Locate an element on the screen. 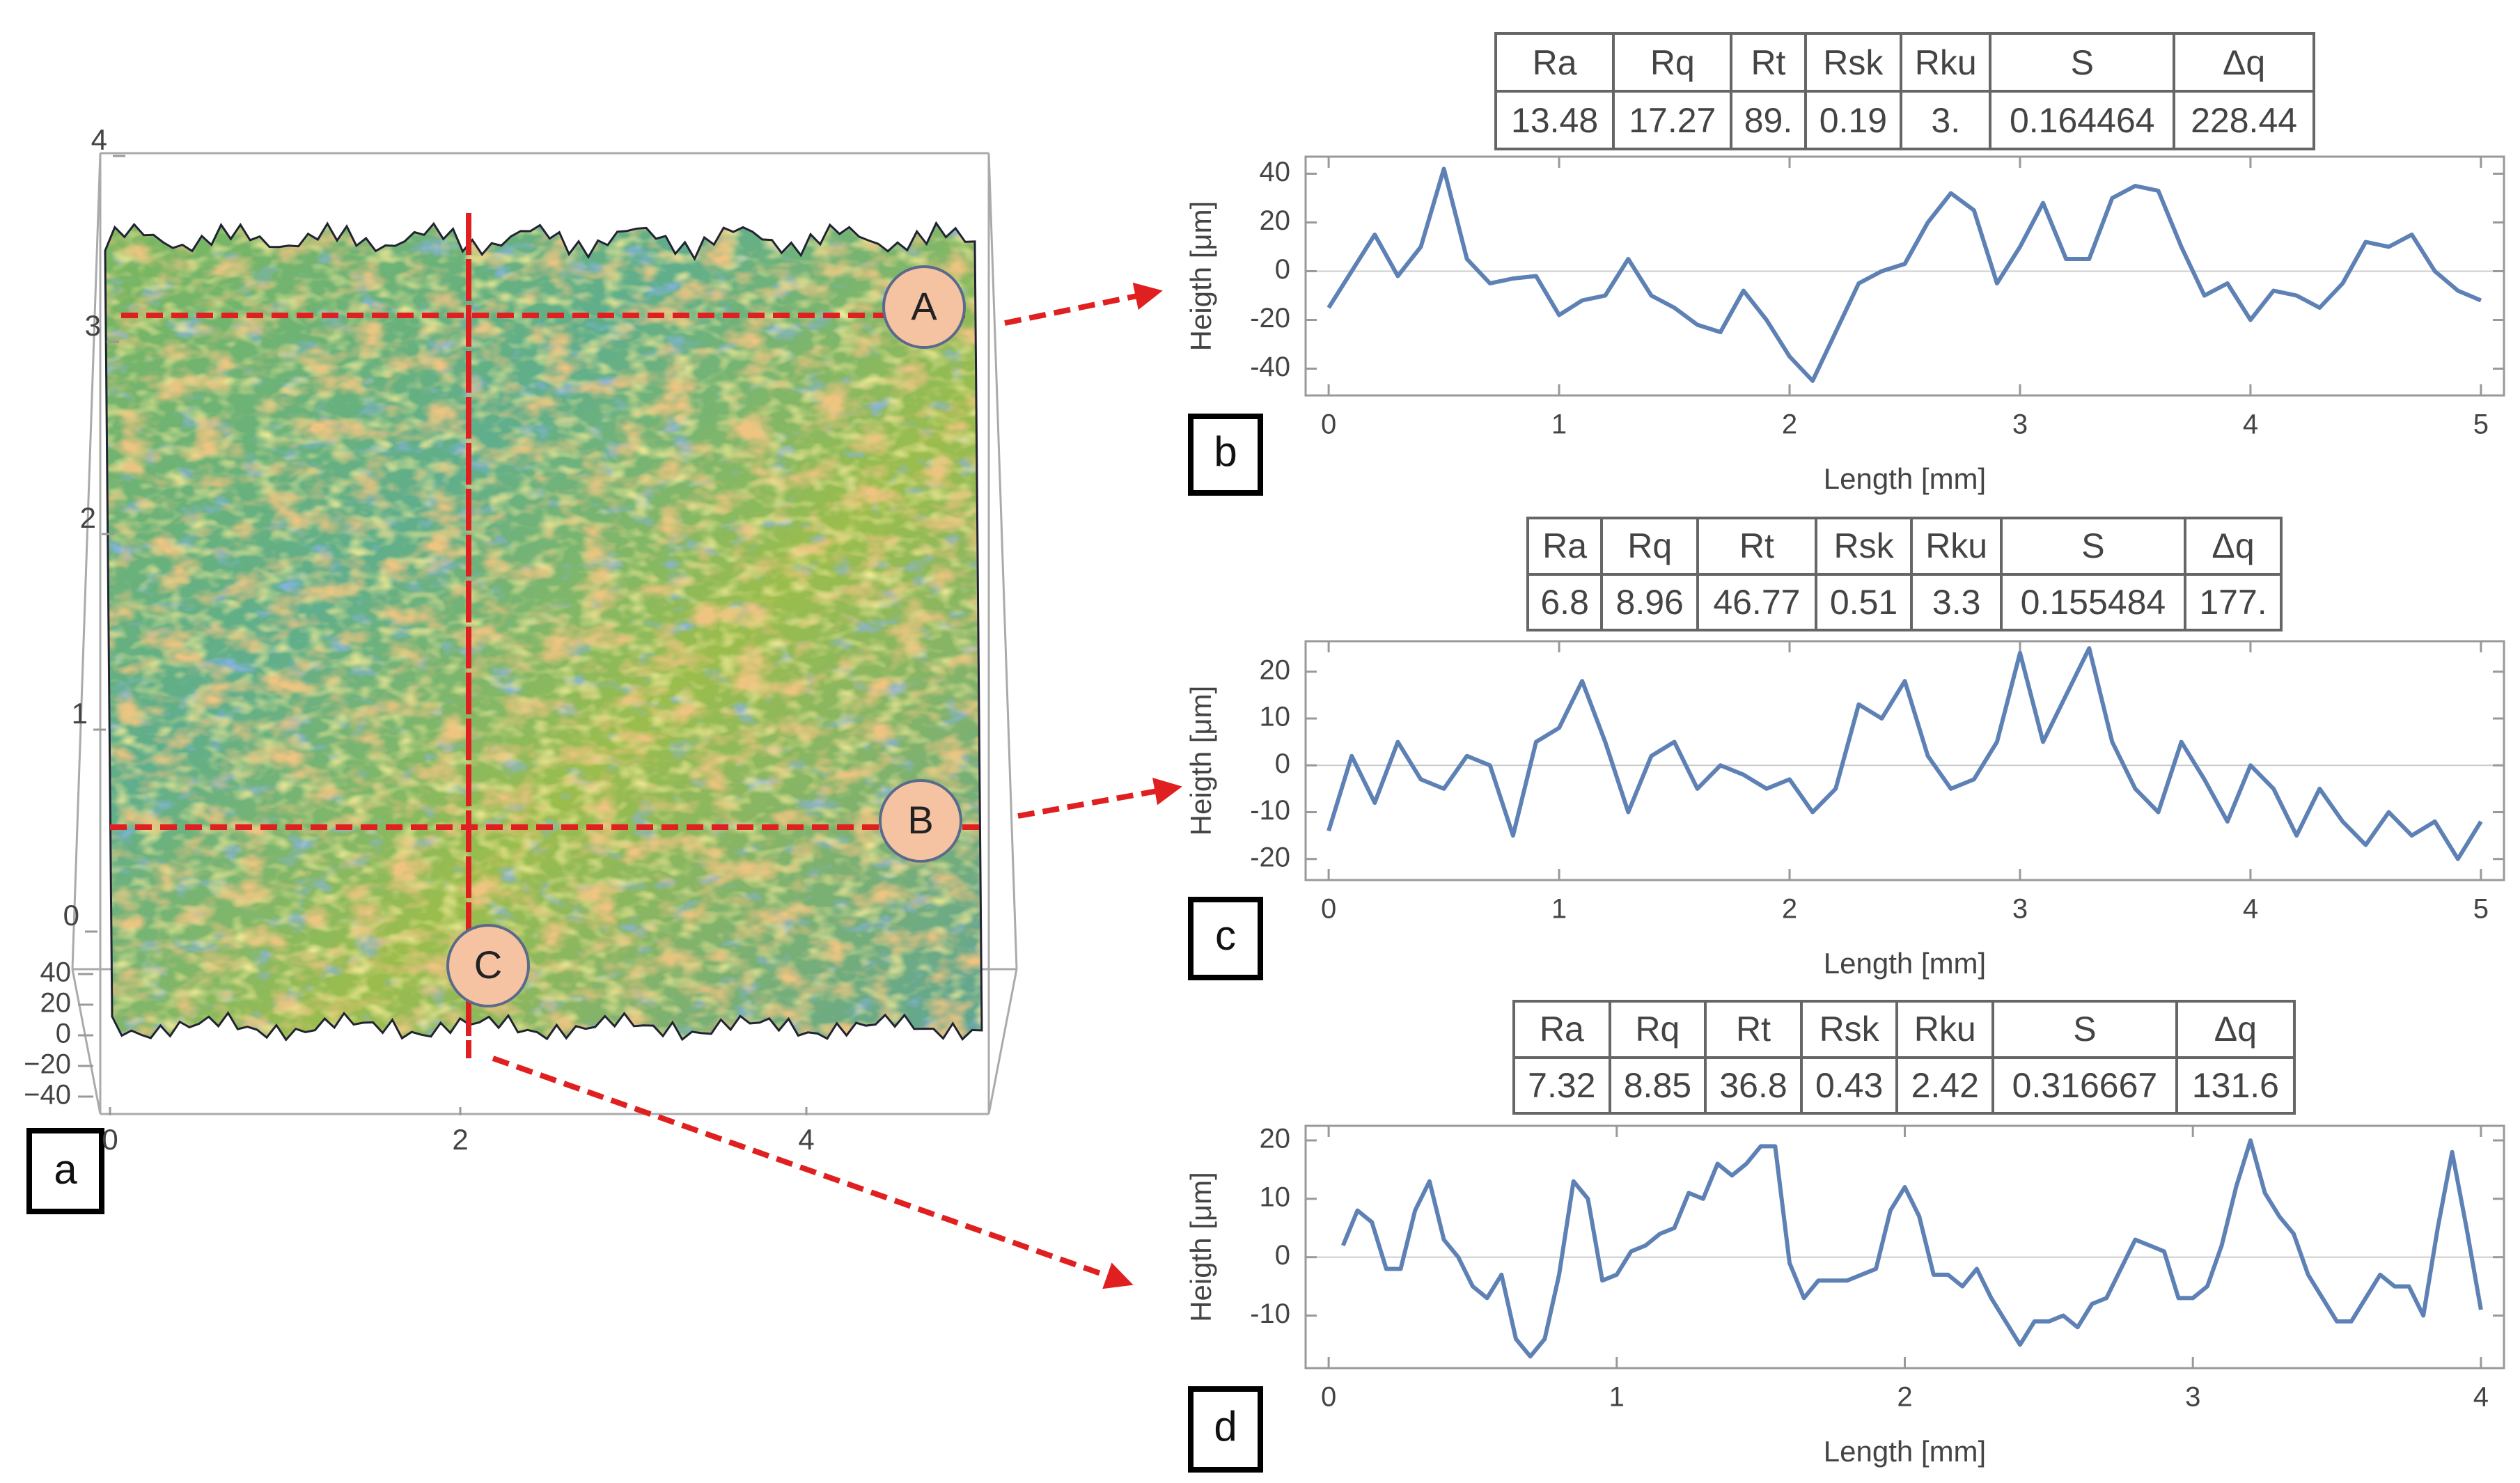  box-edge is located at coordinates (86, 561).